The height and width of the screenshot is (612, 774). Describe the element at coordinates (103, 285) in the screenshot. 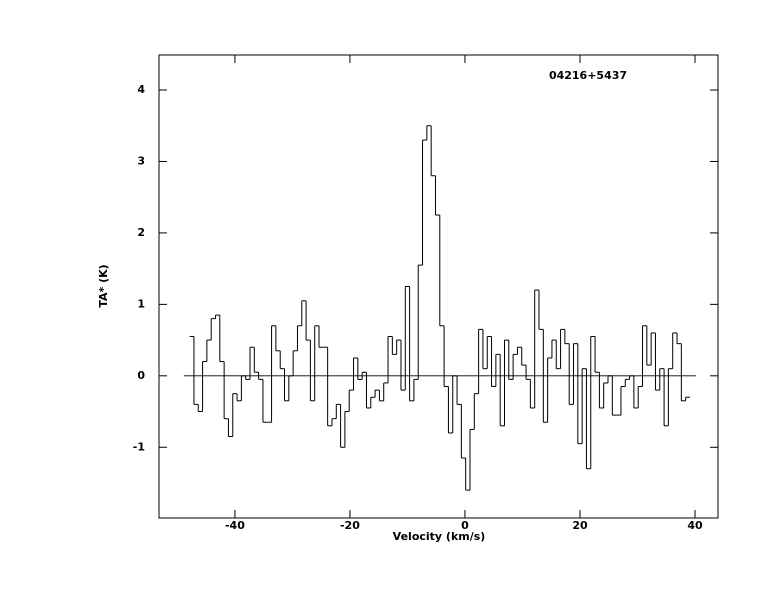

I see `y-axis-label: TA* (K)` at that location.